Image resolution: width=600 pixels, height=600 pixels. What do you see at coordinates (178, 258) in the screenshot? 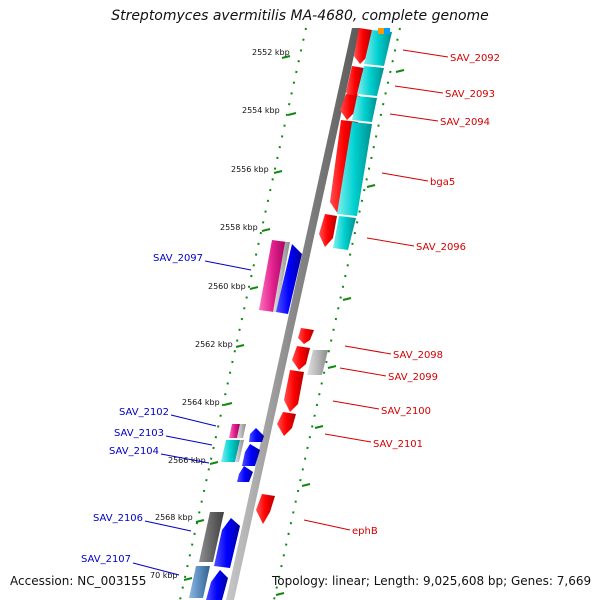
I see `gene-label: SAV_2097` at bounding box center [178, 258].